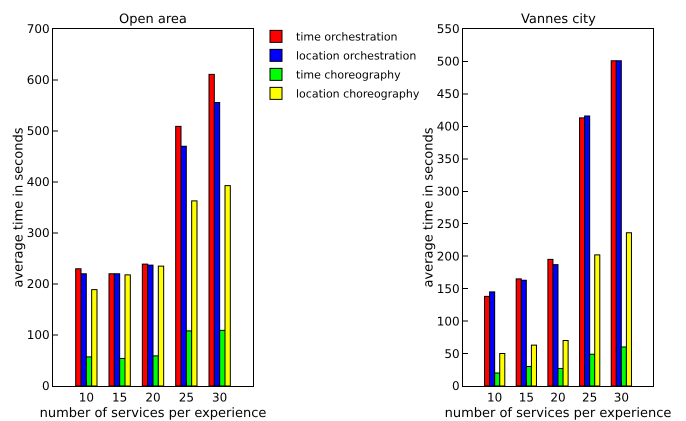 Image resolution: width=686 pixels, height=421 pixels. Describe the element at coordinates (448, 223) in the screenshot. I see `y-tick-label: 250` at that location.